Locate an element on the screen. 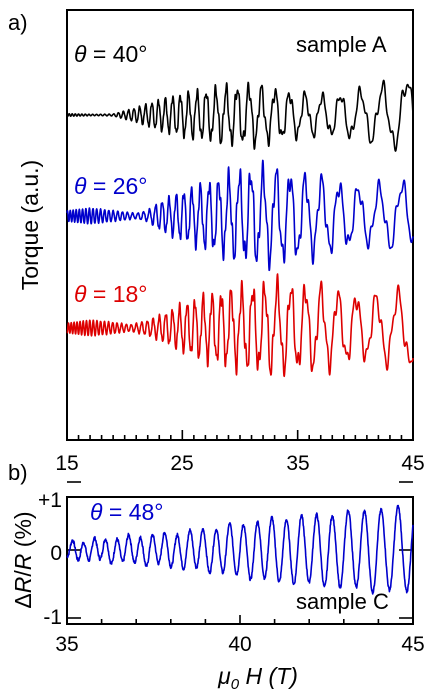 The width and height of the screenshot is (436, 698). series-label-theta-48: θ = 48° is located at coordinates (126, 512).